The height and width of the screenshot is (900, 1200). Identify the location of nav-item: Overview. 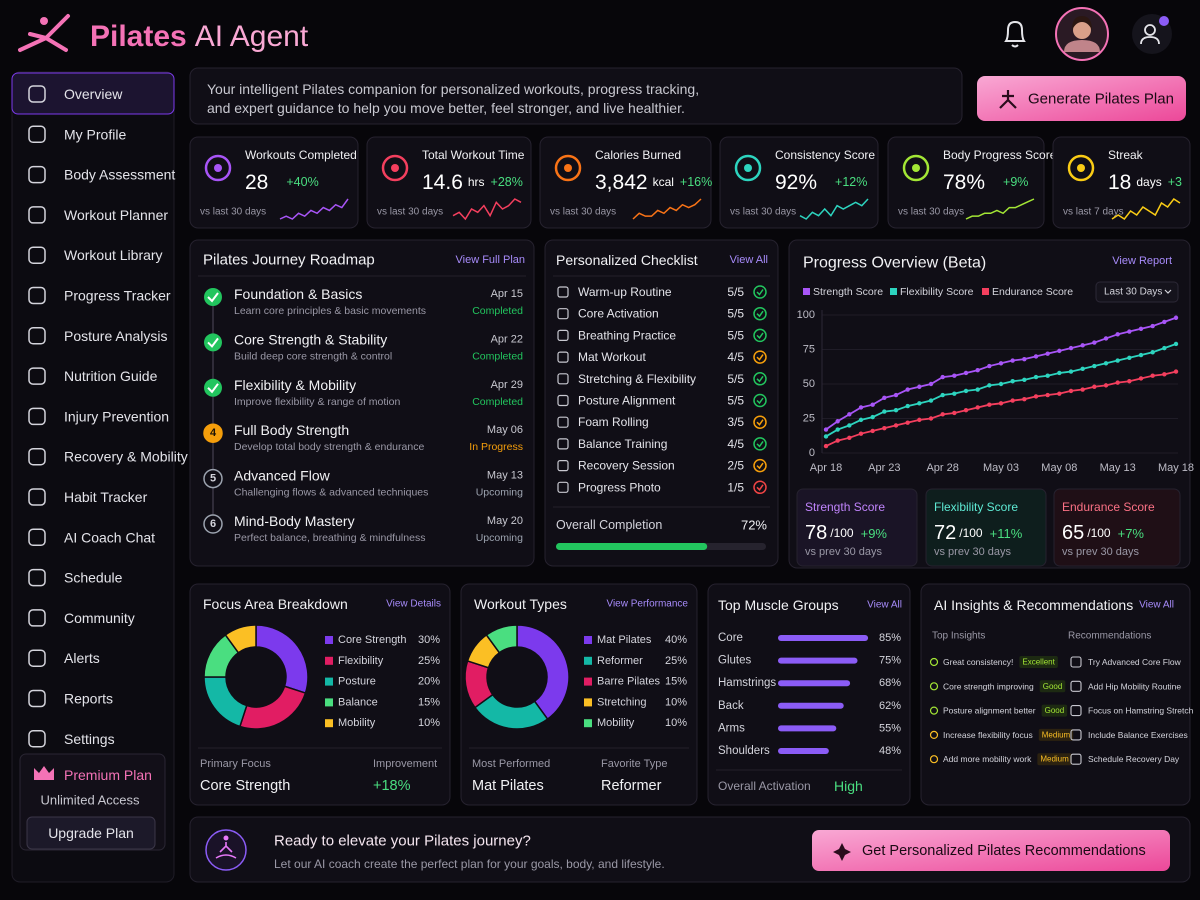
(93, 93).